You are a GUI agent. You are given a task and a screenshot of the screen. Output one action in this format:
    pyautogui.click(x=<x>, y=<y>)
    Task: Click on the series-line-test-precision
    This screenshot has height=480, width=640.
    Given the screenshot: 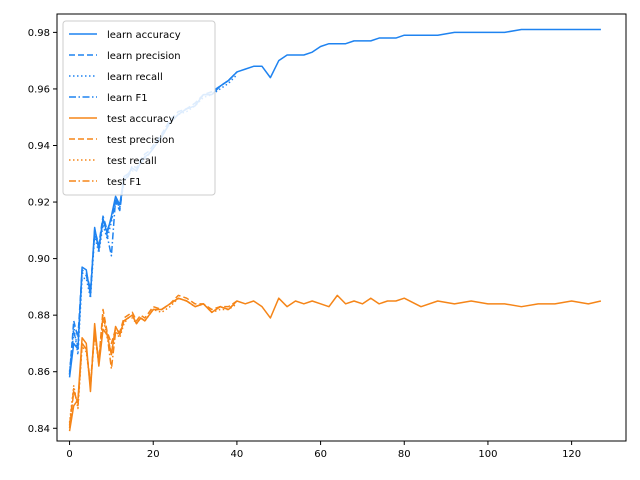 What is the action you would take?
    pyautogui.click(x=153, y=361)
    